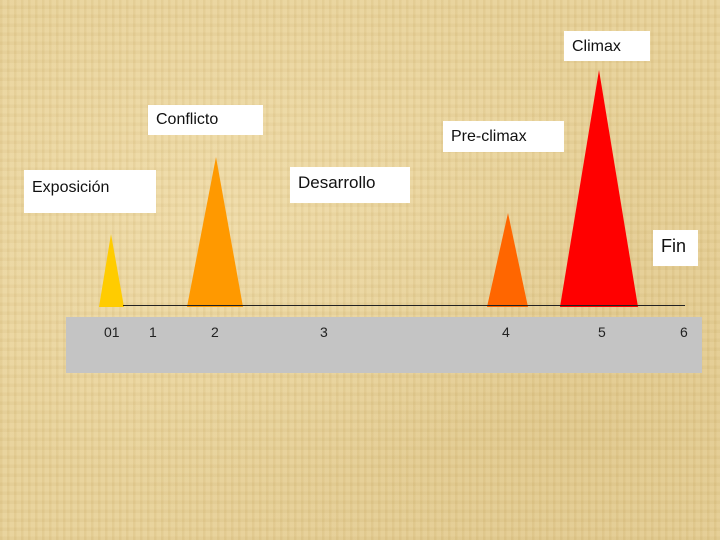  I want to click on timeline-bar, so click(384, 345).